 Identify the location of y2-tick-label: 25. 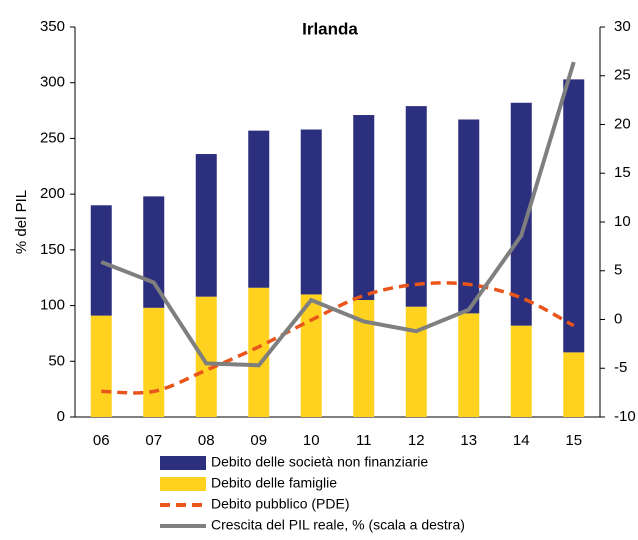
(622, 75).